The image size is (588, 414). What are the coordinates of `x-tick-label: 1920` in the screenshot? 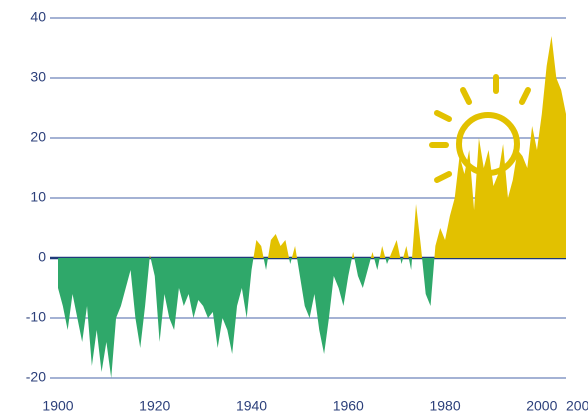 It's located at (154, 406).